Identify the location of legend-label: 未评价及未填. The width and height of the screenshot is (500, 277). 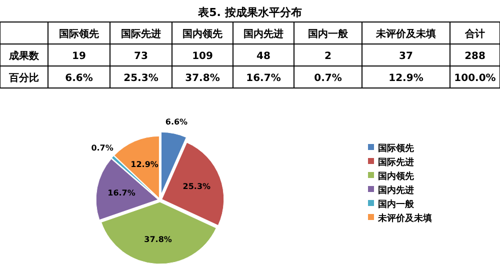
(404, 218).